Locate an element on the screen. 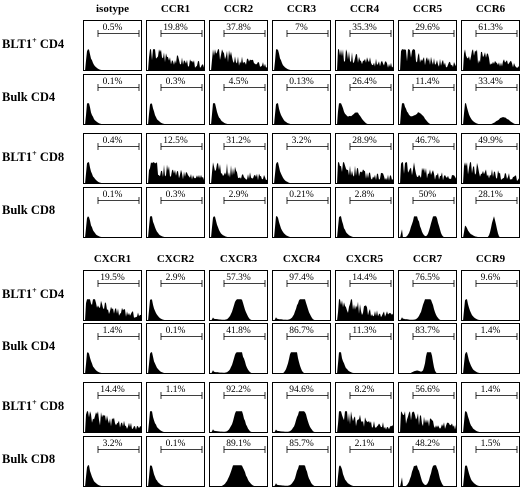 This screenshot has height=487, width=520. percent-value: 0.13% is located at coordinates (301, 82).